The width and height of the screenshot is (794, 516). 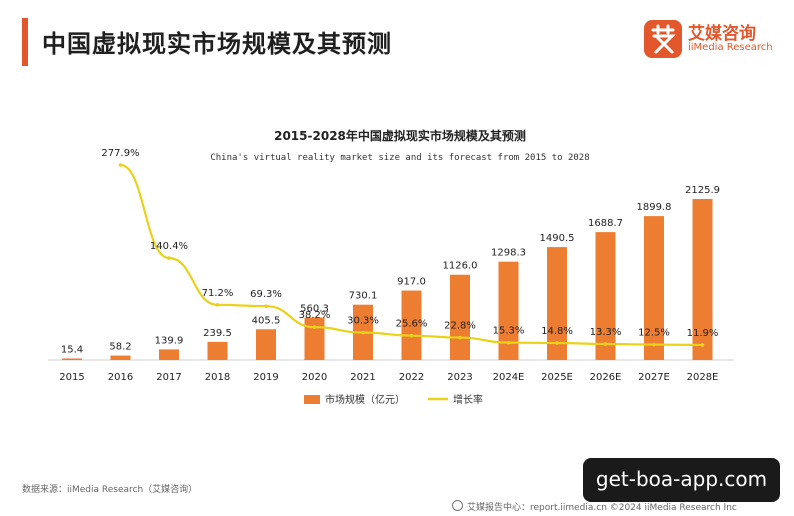 I want to click on bar-label-2017: 139.9, so click(x=169, y=340).